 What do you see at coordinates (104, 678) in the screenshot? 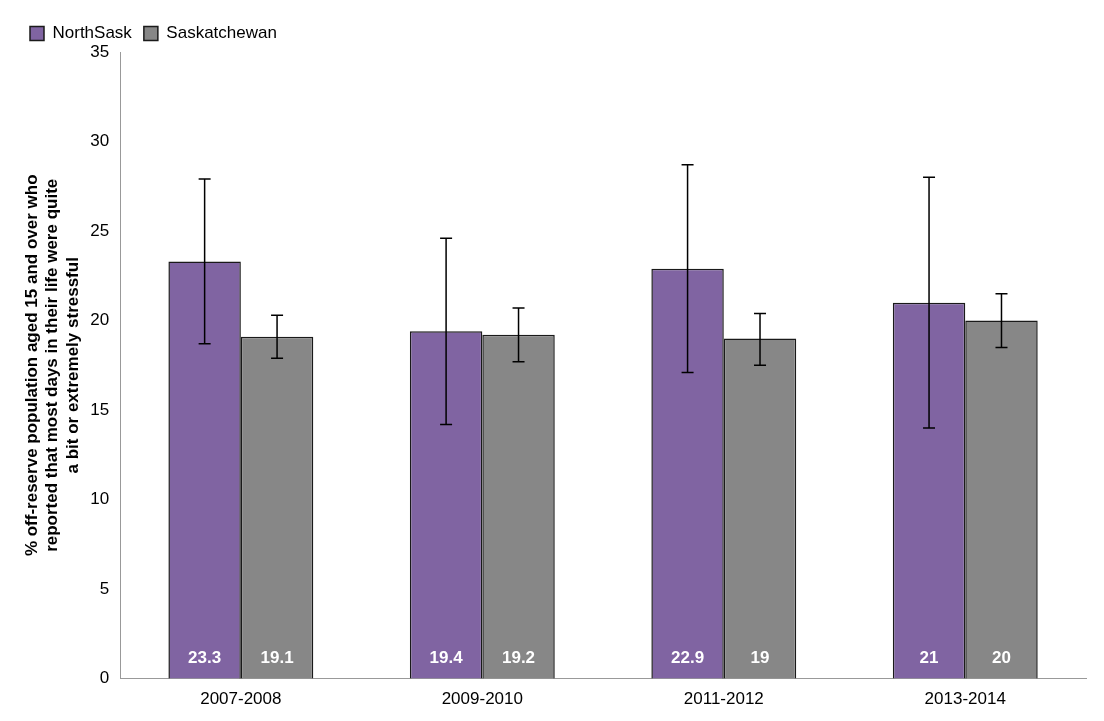
I see `y-tick-label: 0` at bounding box center [104, 678].